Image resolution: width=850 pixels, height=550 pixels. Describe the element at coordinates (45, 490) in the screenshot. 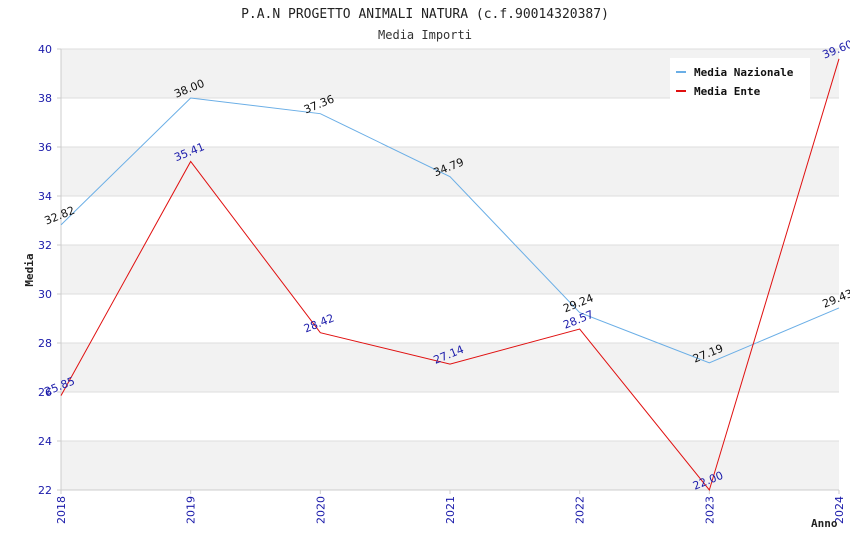

I see `y-tick-label: 22` at that location.